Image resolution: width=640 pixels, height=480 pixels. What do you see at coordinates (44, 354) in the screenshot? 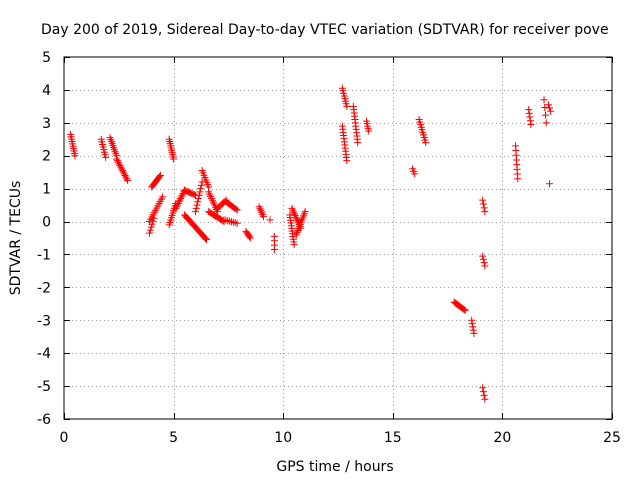
I see `y-tick-label: -4` at bounding box center [44, 354].